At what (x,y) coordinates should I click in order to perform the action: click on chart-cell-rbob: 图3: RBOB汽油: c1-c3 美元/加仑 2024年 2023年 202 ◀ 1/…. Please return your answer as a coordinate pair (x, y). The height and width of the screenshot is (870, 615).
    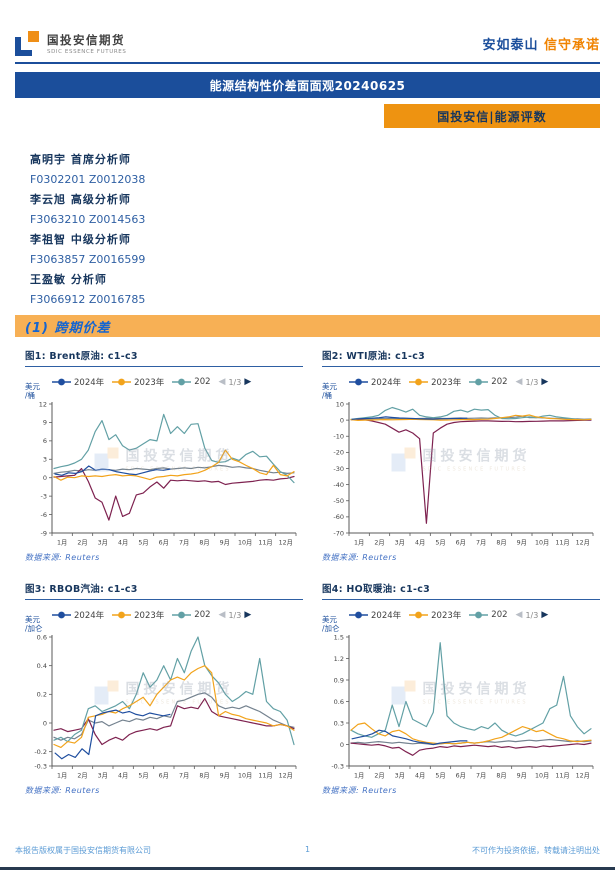
    Looking at the image, I should click on (164, 688).